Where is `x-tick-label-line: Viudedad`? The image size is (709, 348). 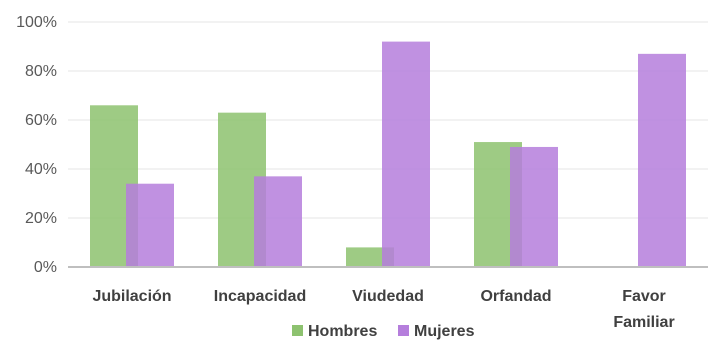 x-tick-label-line: Viudedad is located at coordinates (388, 296).